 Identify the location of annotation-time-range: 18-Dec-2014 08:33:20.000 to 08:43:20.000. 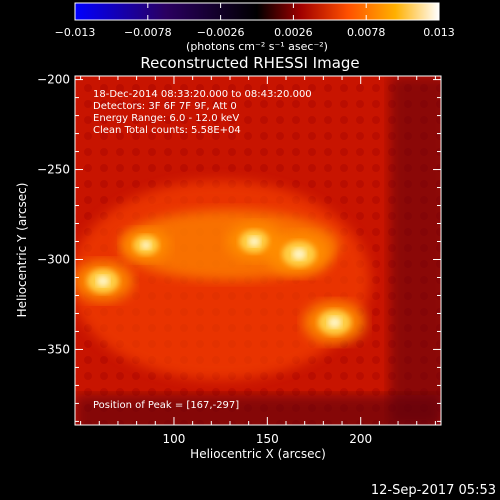
(202, 94).